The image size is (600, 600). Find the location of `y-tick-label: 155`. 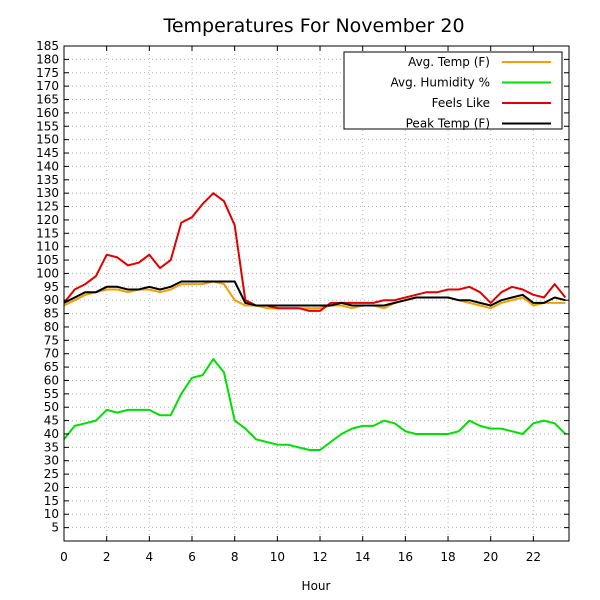

y-tick-label: 155 is located at coordinates (47, 126).